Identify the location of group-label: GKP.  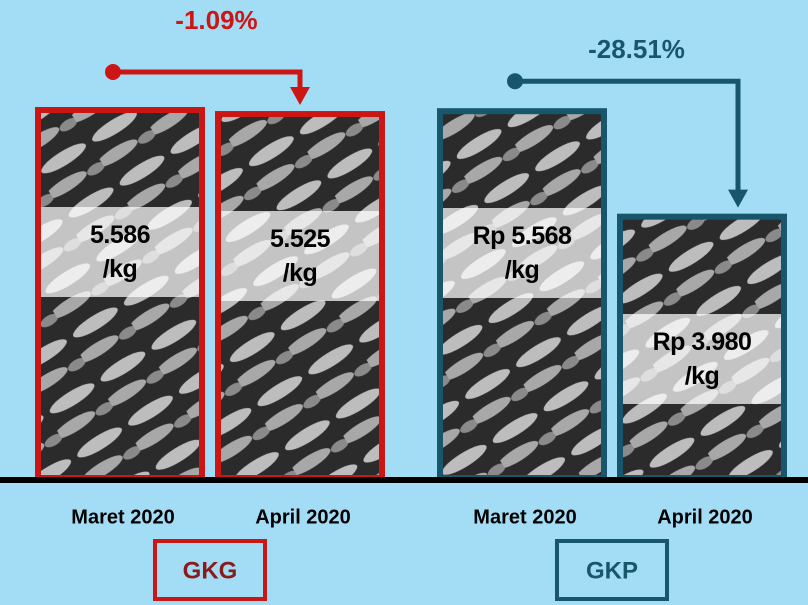
(612, 570).